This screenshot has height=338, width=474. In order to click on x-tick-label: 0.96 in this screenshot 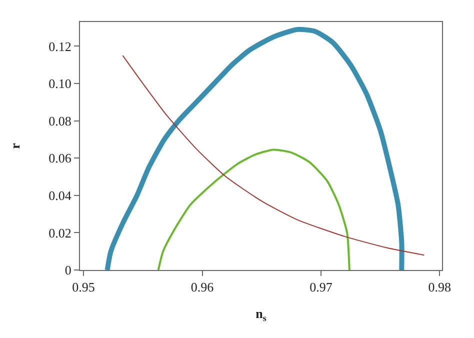, I will do `click(202, 287)`.